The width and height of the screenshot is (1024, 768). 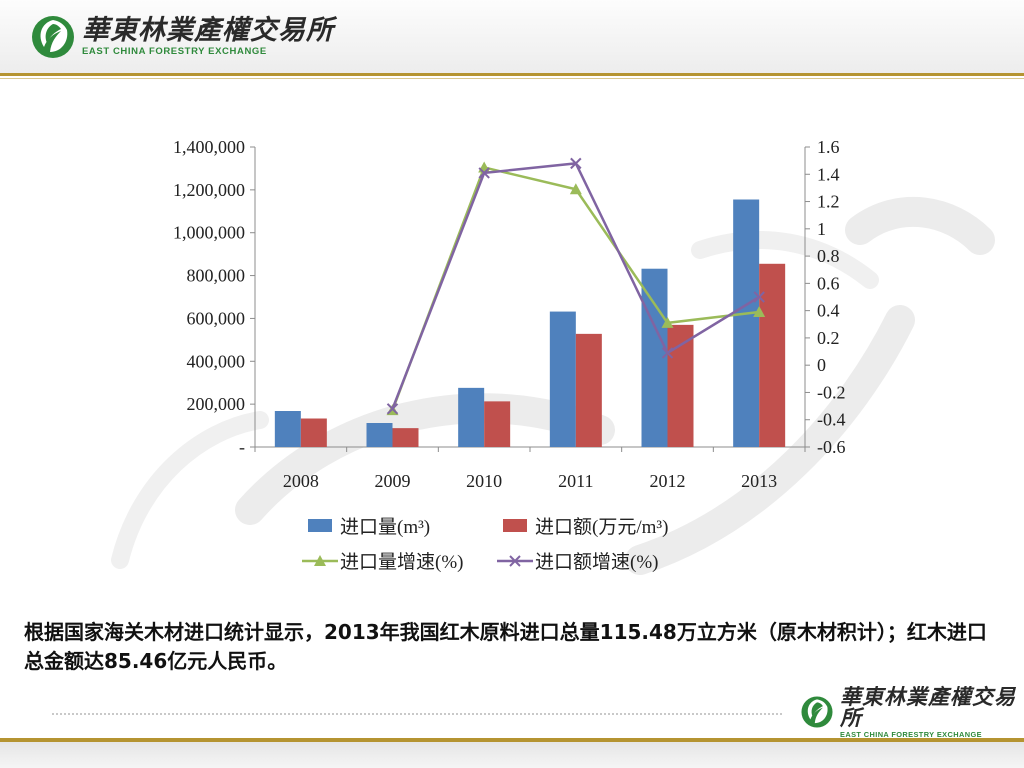 What do you see at coordinates (216, 318) in the screenshot?
I see `y-tick-label: 600,000` at bounding box center [216, 318].